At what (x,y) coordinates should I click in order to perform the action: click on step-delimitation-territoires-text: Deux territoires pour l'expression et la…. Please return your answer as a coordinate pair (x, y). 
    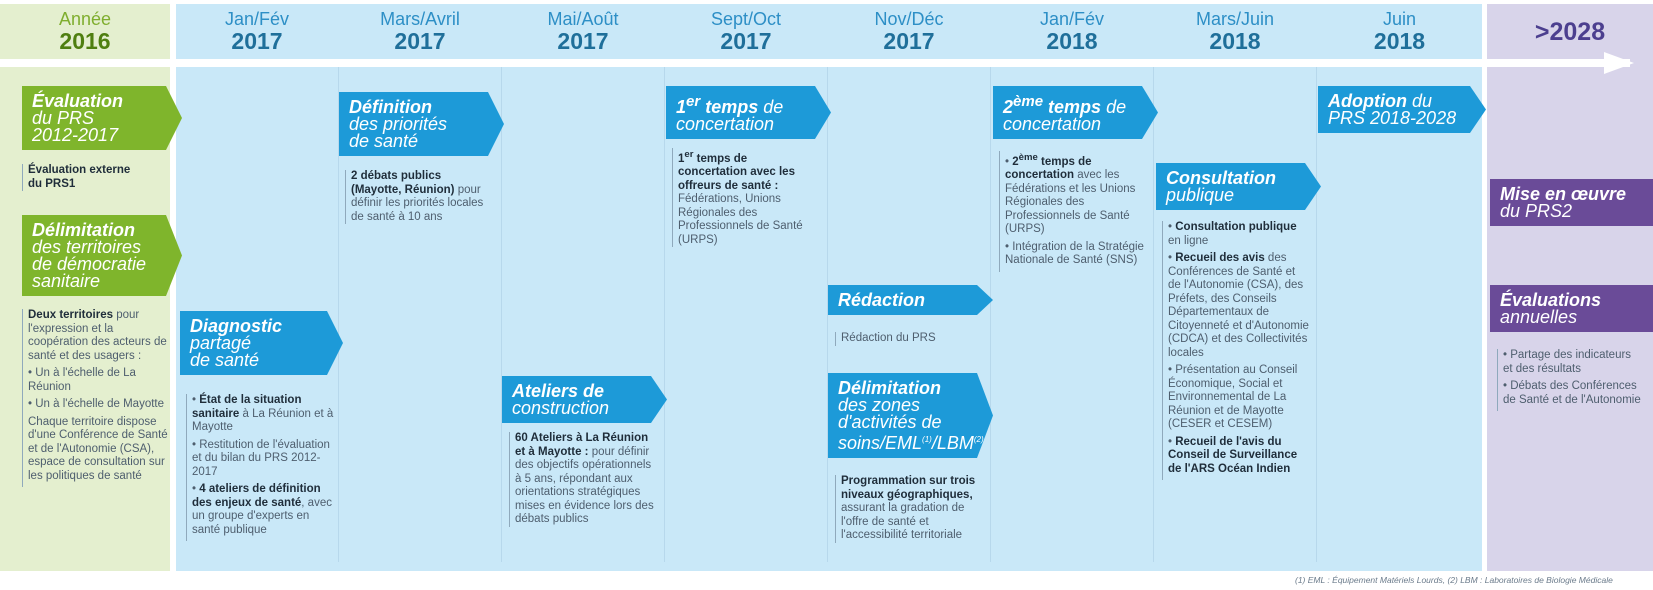
    Looking at the image, I should click on (95, 398).